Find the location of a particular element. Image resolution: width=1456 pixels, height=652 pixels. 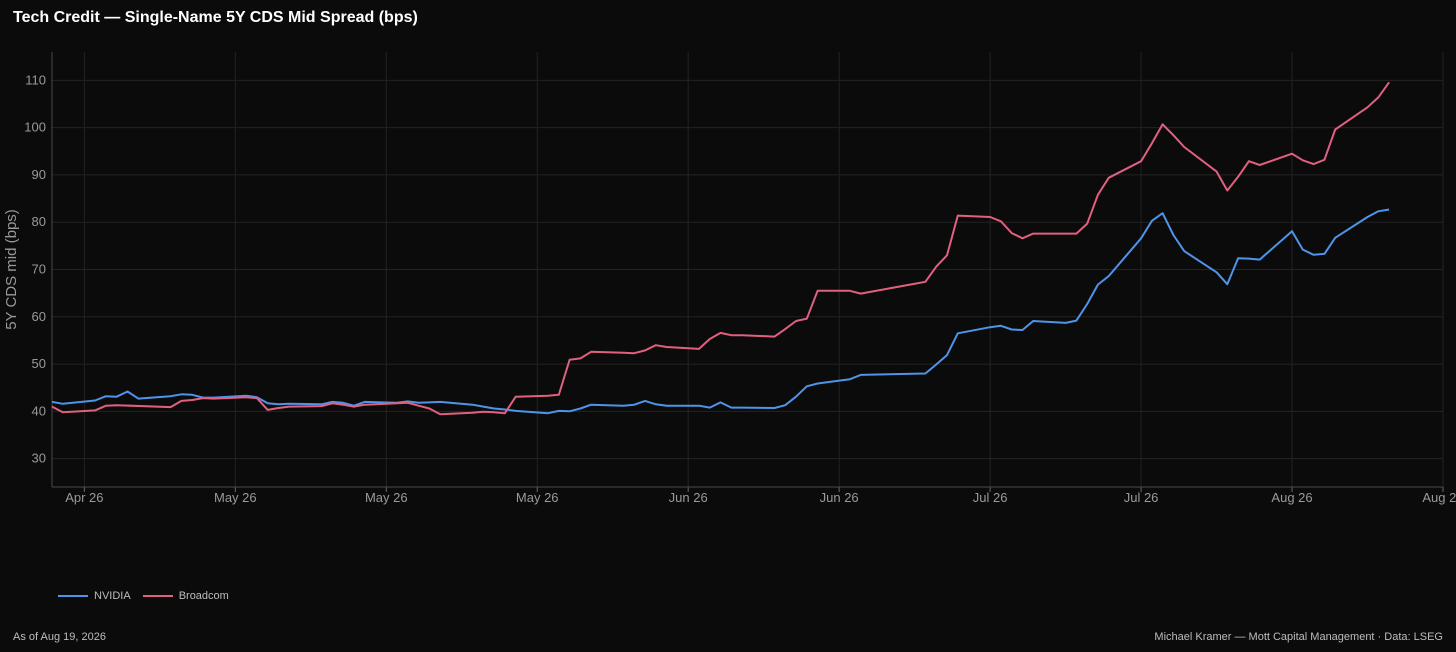

data-source: Data: LSEG is located at coordinates (1413, 637).